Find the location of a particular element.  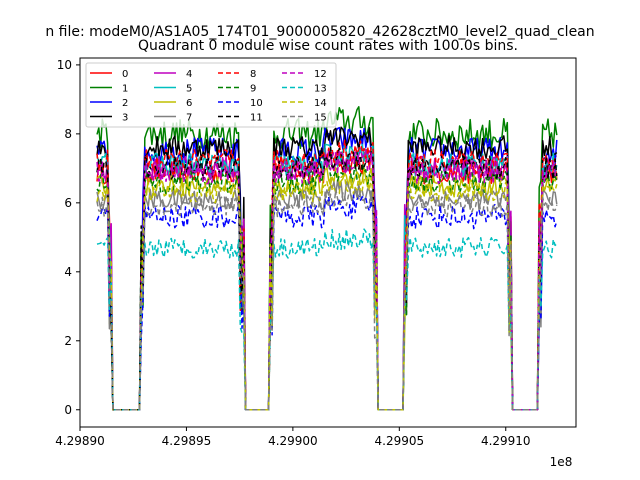

legend-label-4: 4 is located at coordinates (189, 74).